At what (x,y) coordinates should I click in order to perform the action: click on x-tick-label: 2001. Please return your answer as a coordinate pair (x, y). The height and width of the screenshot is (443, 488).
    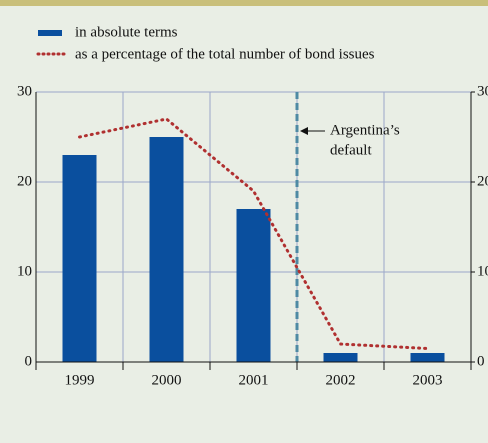
    Looking at the image, I should click on (254, 380).